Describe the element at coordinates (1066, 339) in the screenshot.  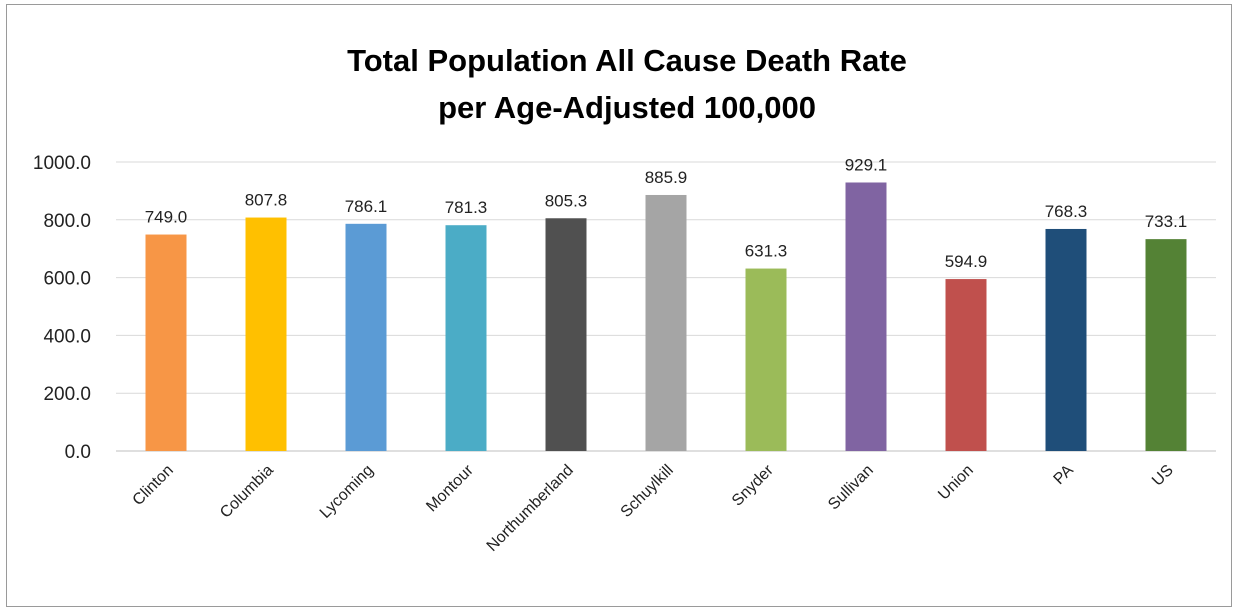
I see `bar-pa` at that location.